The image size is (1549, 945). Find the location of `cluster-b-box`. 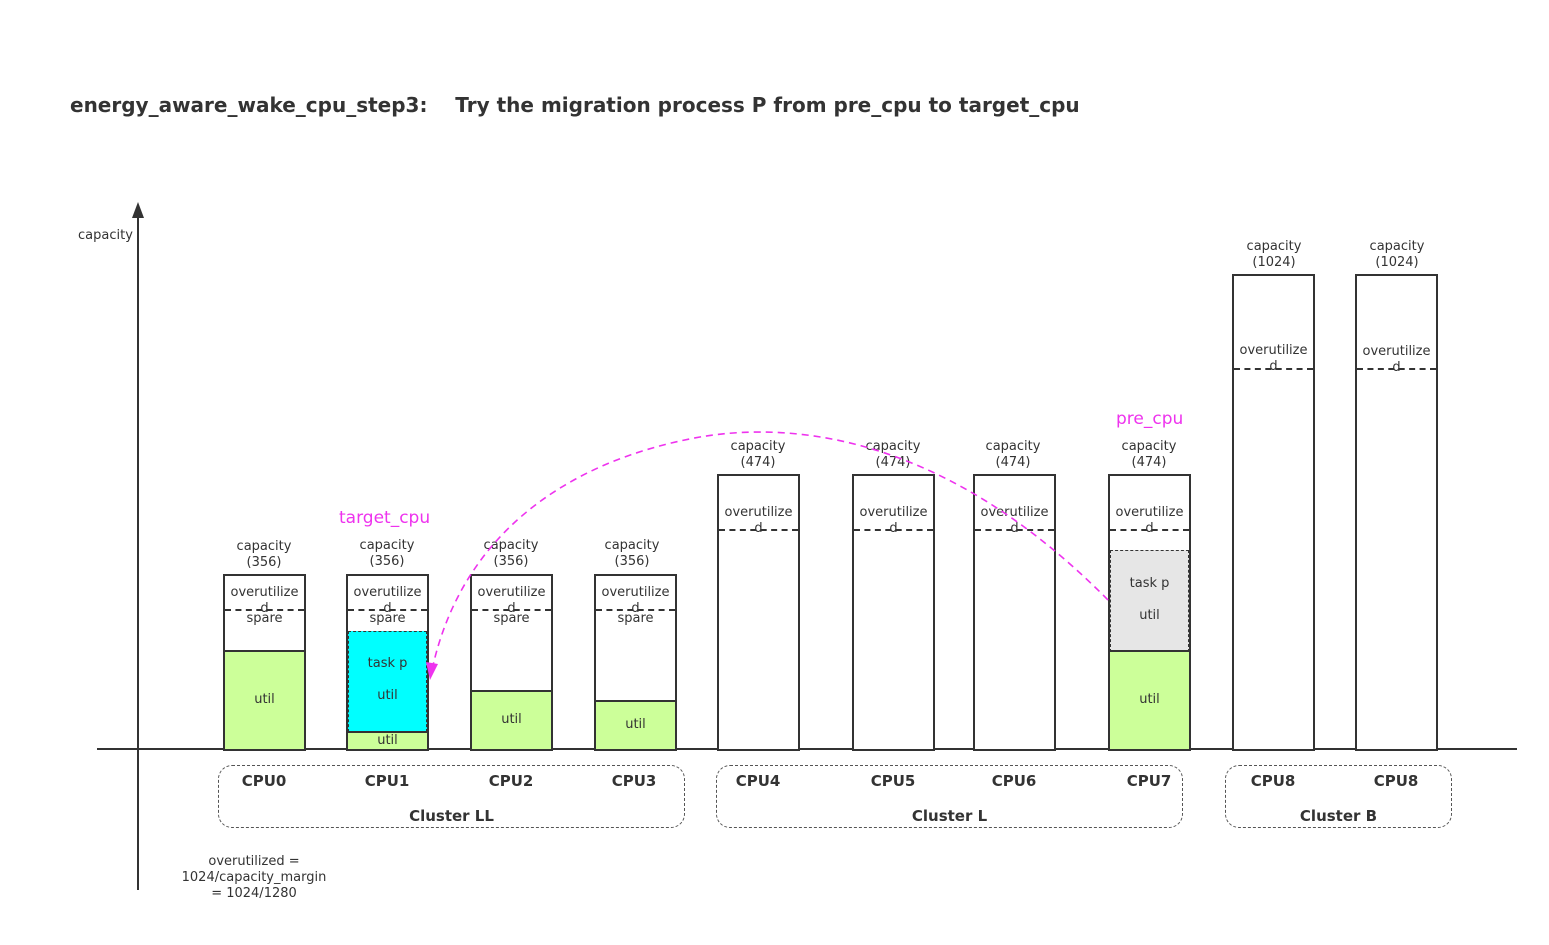

cluster-b-box is located at coordinates (1338, 796).